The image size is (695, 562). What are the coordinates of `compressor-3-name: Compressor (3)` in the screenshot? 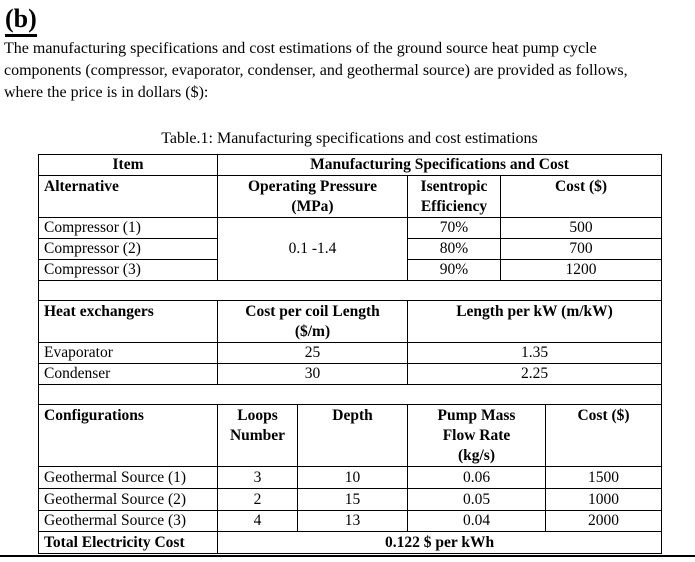 It's located at (128, 270).